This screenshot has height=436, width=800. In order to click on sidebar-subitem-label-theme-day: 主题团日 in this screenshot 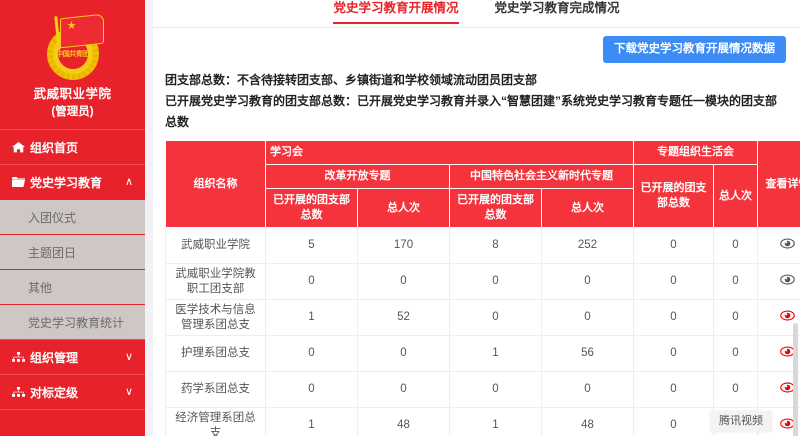, I will do `click(52, 252)`.